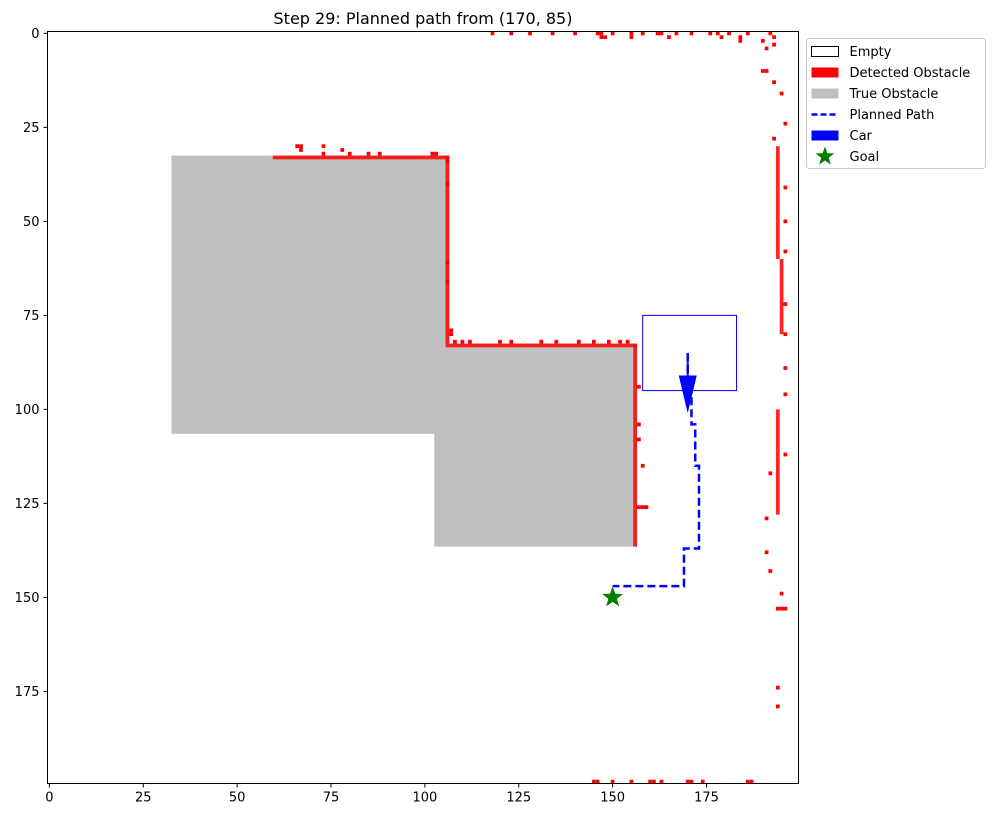 The image size is (995, 818). I want to click on true-obstacle-region, so click(536, 445).